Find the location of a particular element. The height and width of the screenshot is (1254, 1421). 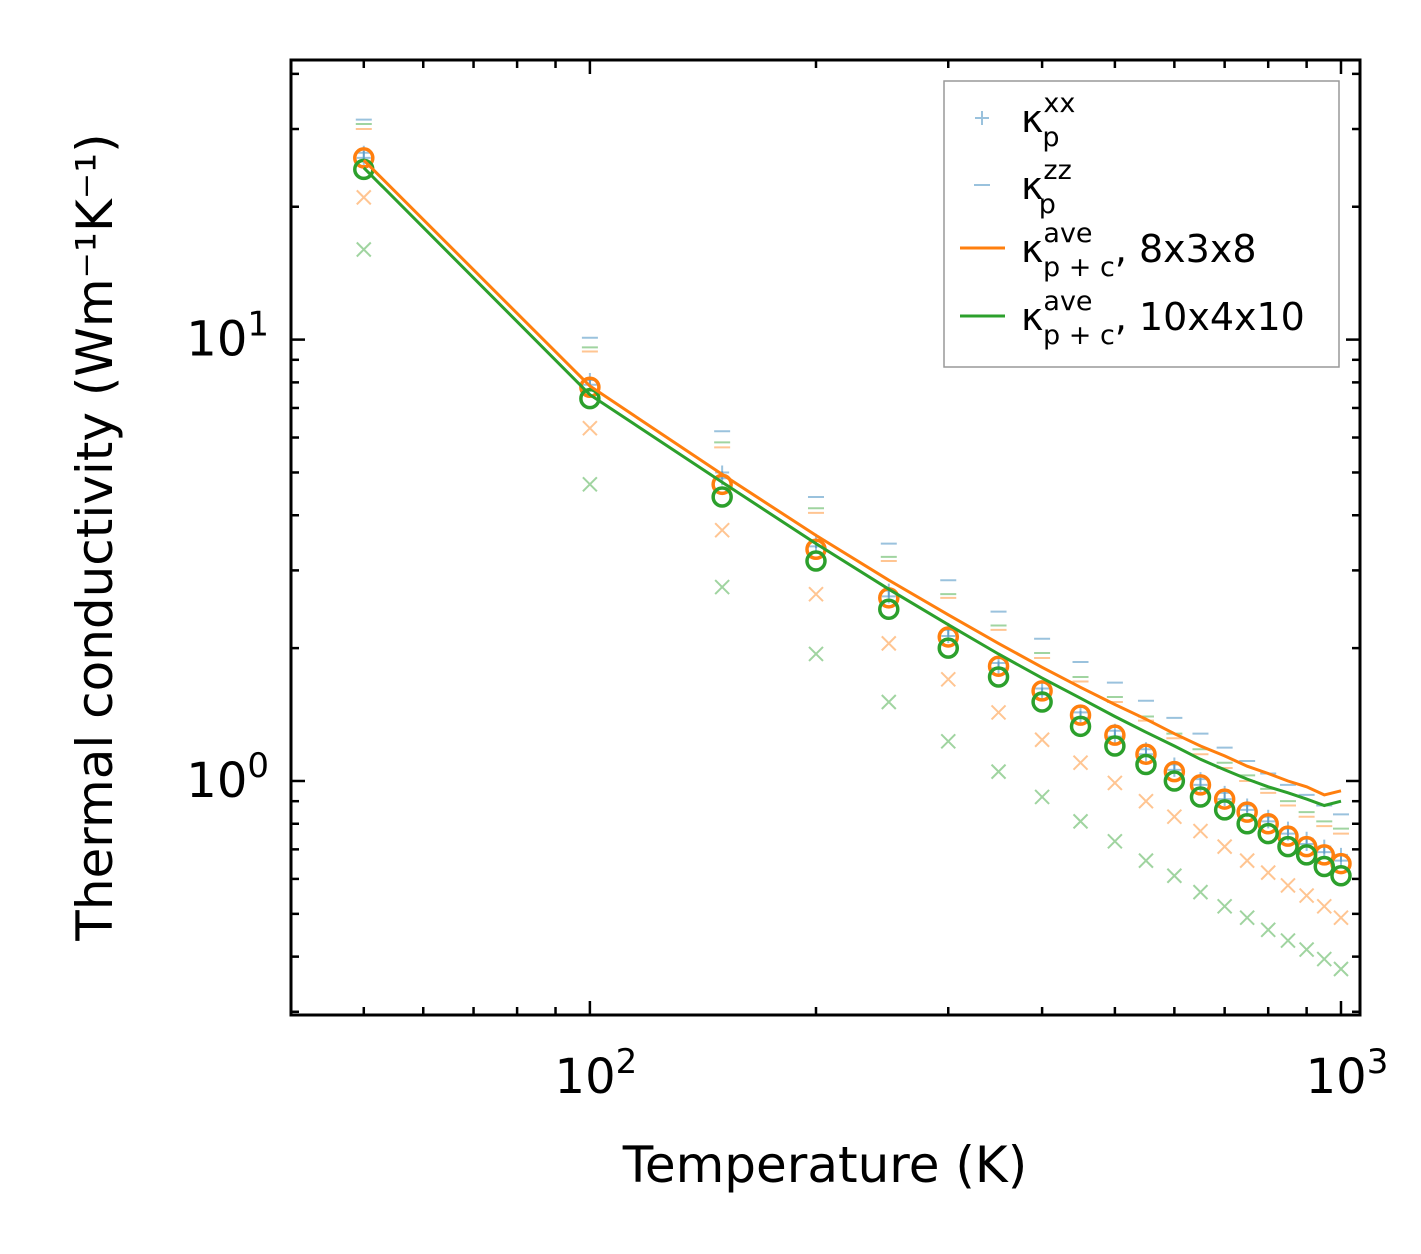

y-tick-label: 10⁰ is located at coordinates (227, 777).